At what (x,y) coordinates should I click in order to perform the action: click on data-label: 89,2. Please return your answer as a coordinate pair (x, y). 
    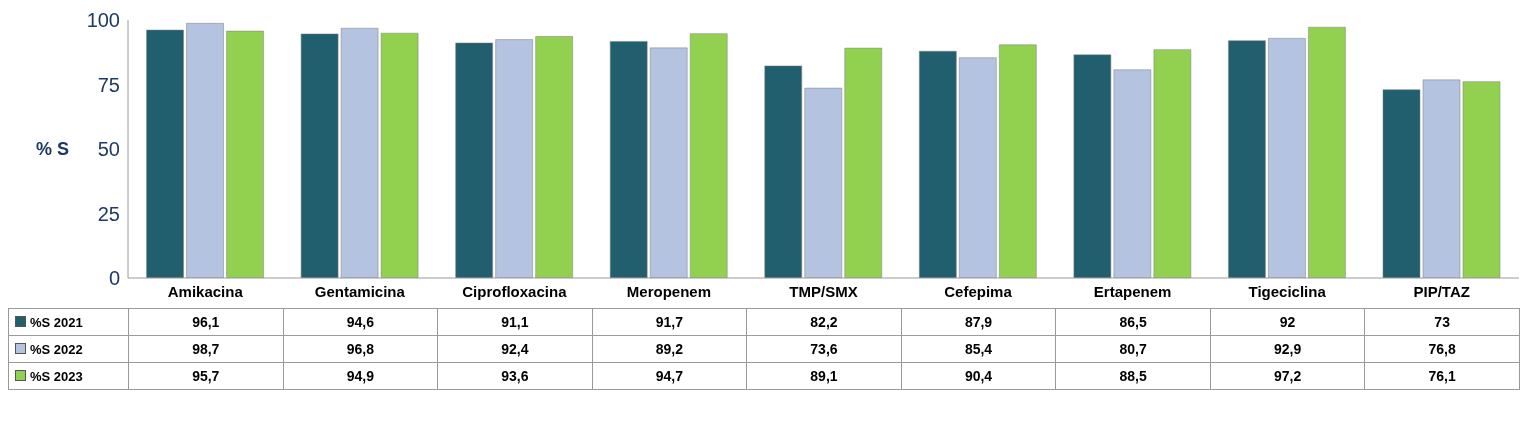
    Looking at the image, I should click on (669, 349).